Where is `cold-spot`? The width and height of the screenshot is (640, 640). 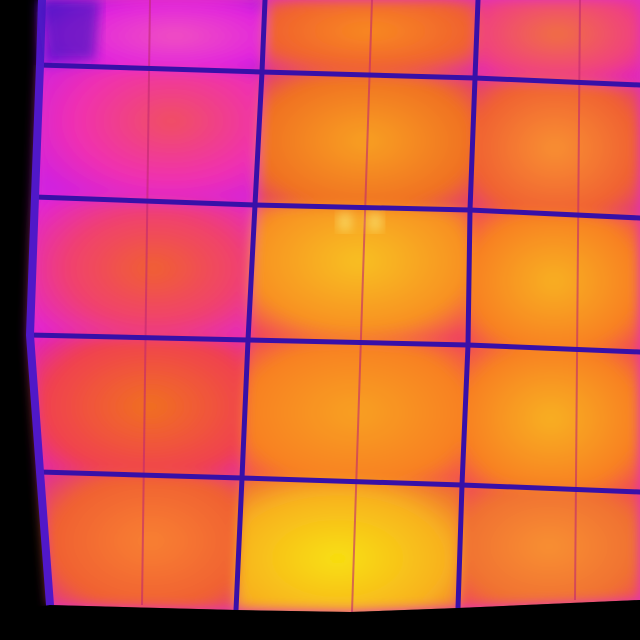 cold-spot is located at coordinates (70, 30).